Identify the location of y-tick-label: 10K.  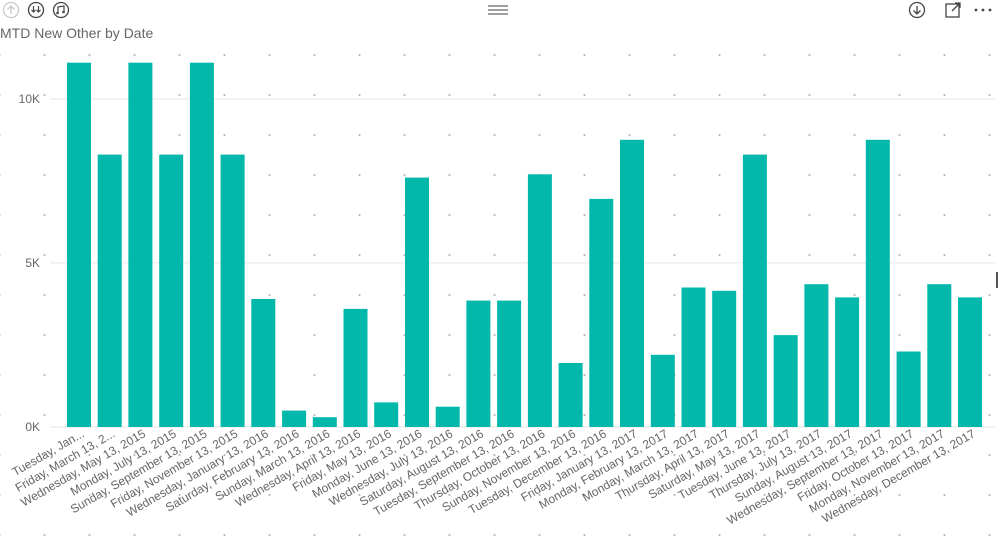
(29, 99).